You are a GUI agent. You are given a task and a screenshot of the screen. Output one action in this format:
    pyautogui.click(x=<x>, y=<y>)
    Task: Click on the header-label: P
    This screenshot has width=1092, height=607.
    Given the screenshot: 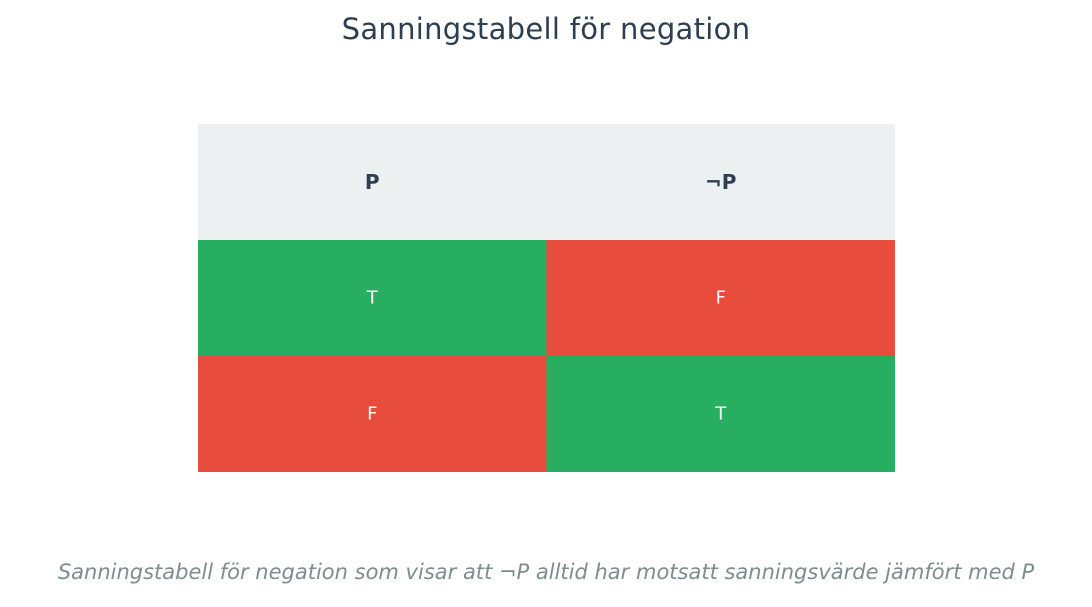 What is the action you would take?
    pyautogui.click(x=372, y=182)
    